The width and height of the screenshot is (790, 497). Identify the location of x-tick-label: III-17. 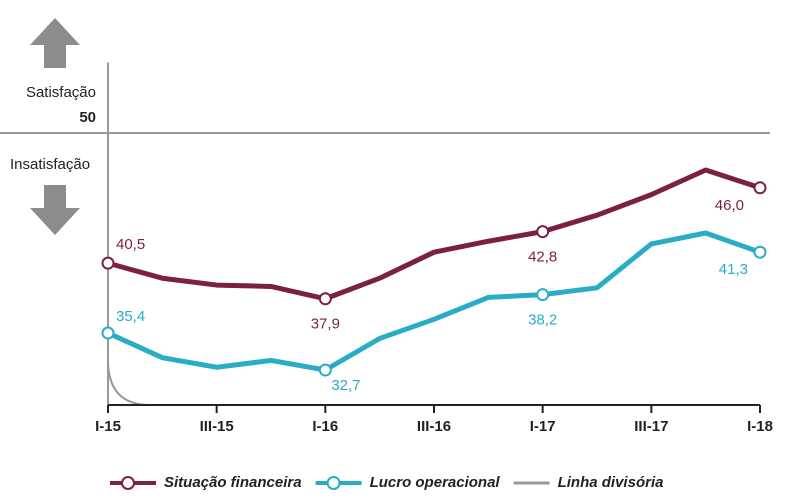
(651, 426).